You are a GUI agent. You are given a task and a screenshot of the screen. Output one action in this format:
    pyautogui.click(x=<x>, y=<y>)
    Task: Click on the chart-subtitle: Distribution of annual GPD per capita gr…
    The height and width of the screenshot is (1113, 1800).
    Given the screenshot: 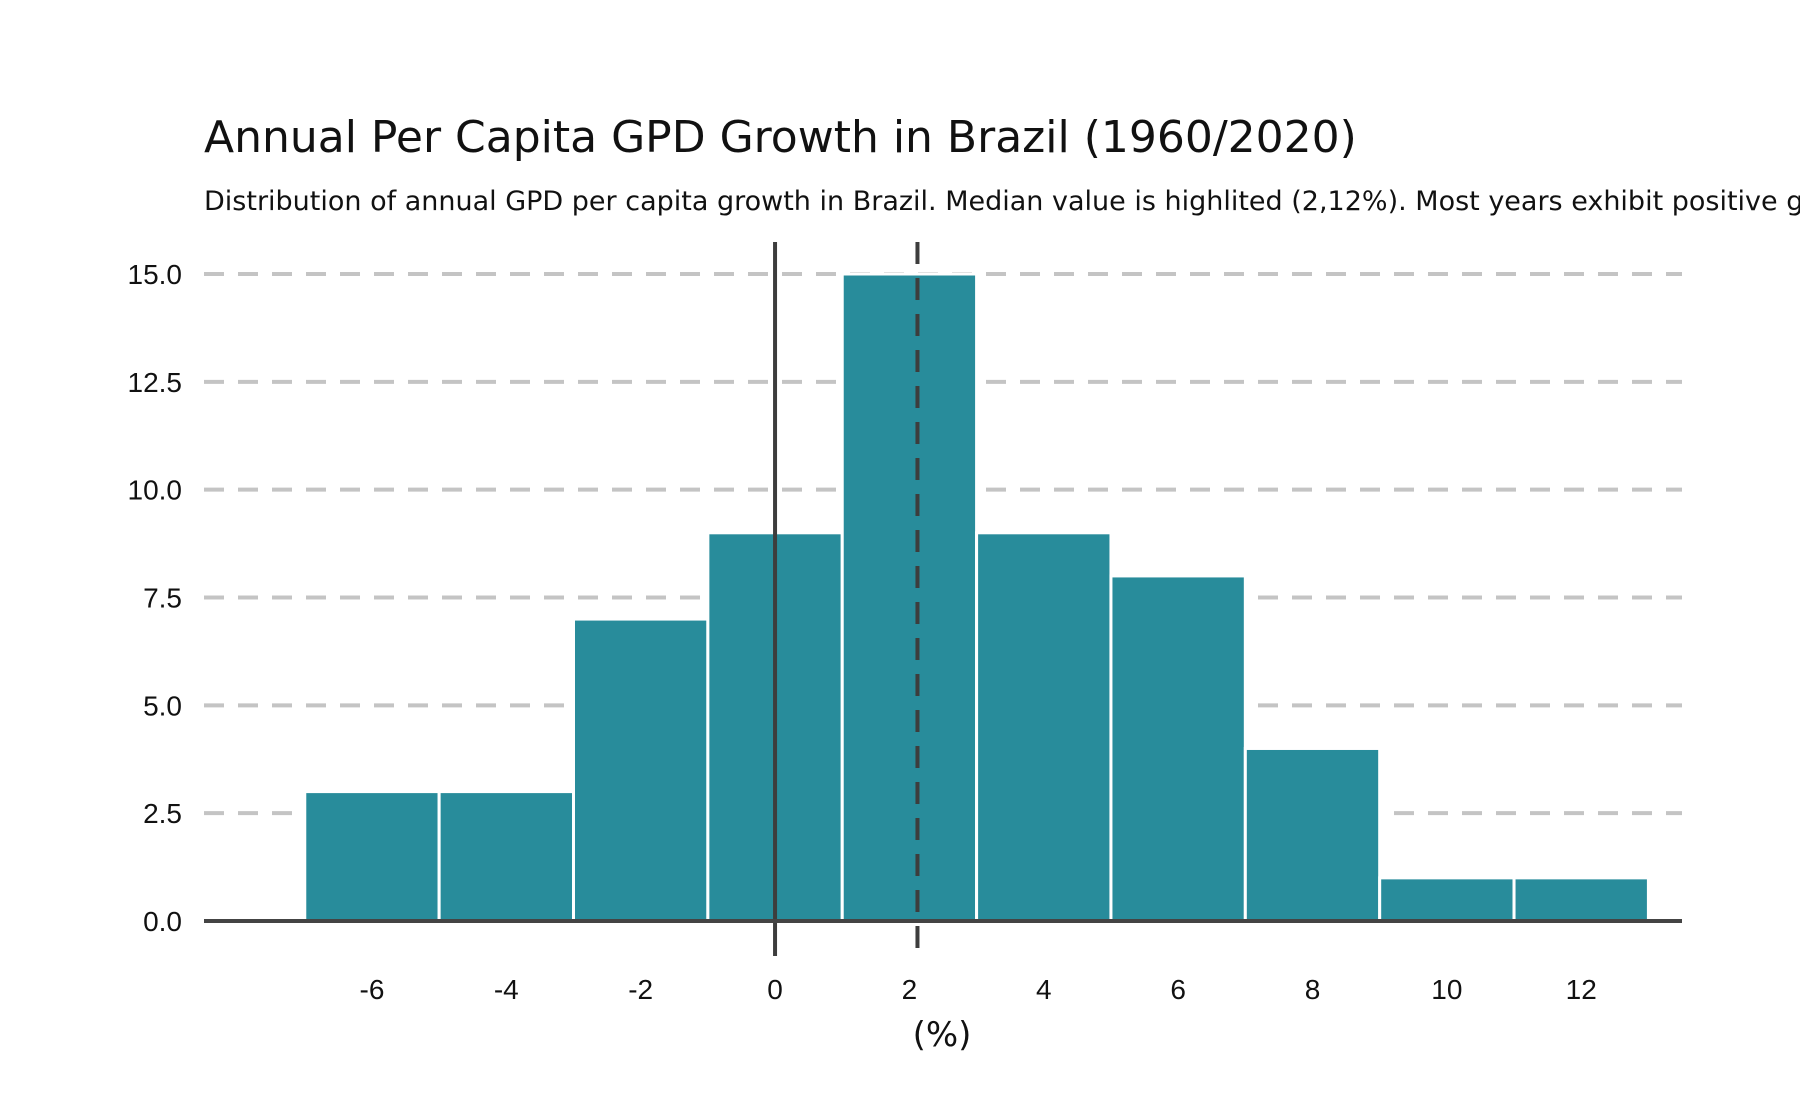 What is the action you would take?
    pyautogui.click(x=1002, y=201)
    